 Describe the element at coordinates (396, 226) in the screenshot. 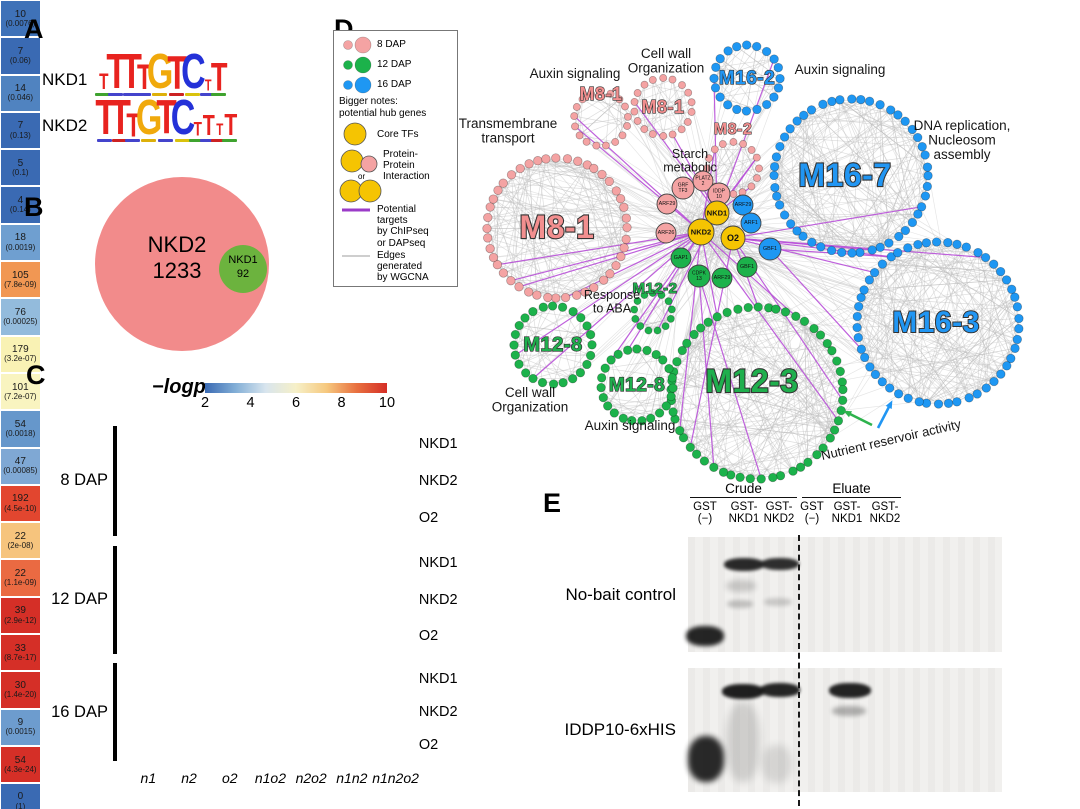

I see `legend-row-line: Potential targets by ChIPseq or DAPseq` at that location.